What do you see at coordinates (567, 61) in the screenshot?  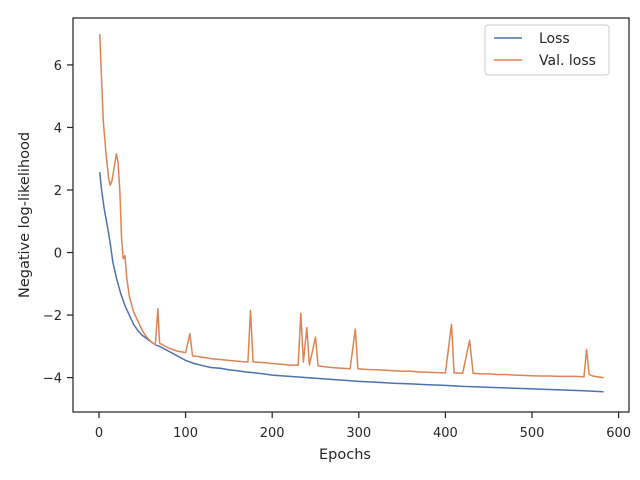 I see `legend-label-val-loss: Val. loss` at bounding box center [567, 61].